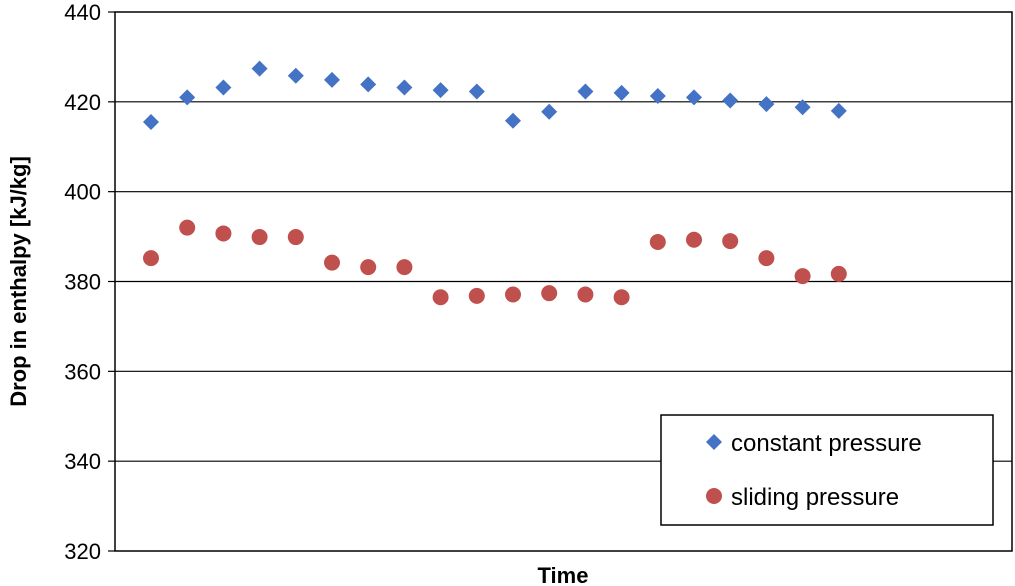 Image resolution: width=1015 pixels, height=586 pixels. Describe the element at coordinates (815, 497) in the screenshot. I see `legend-label-sliding-pressure: sliding pressure` at that location.